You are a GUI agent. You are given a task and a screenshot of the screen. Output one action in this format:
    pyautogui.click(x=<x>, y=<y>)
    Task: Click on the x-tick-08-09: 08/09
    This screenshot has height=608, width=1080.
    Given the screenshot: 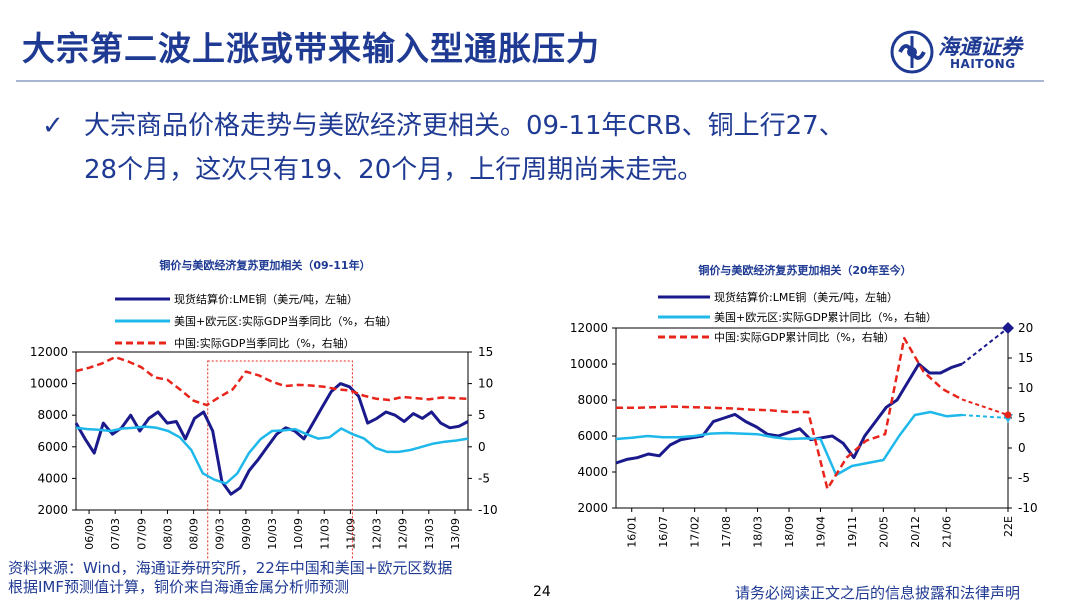 What is the action you would take?
    pyautogui.click(x=194, y=534)
    